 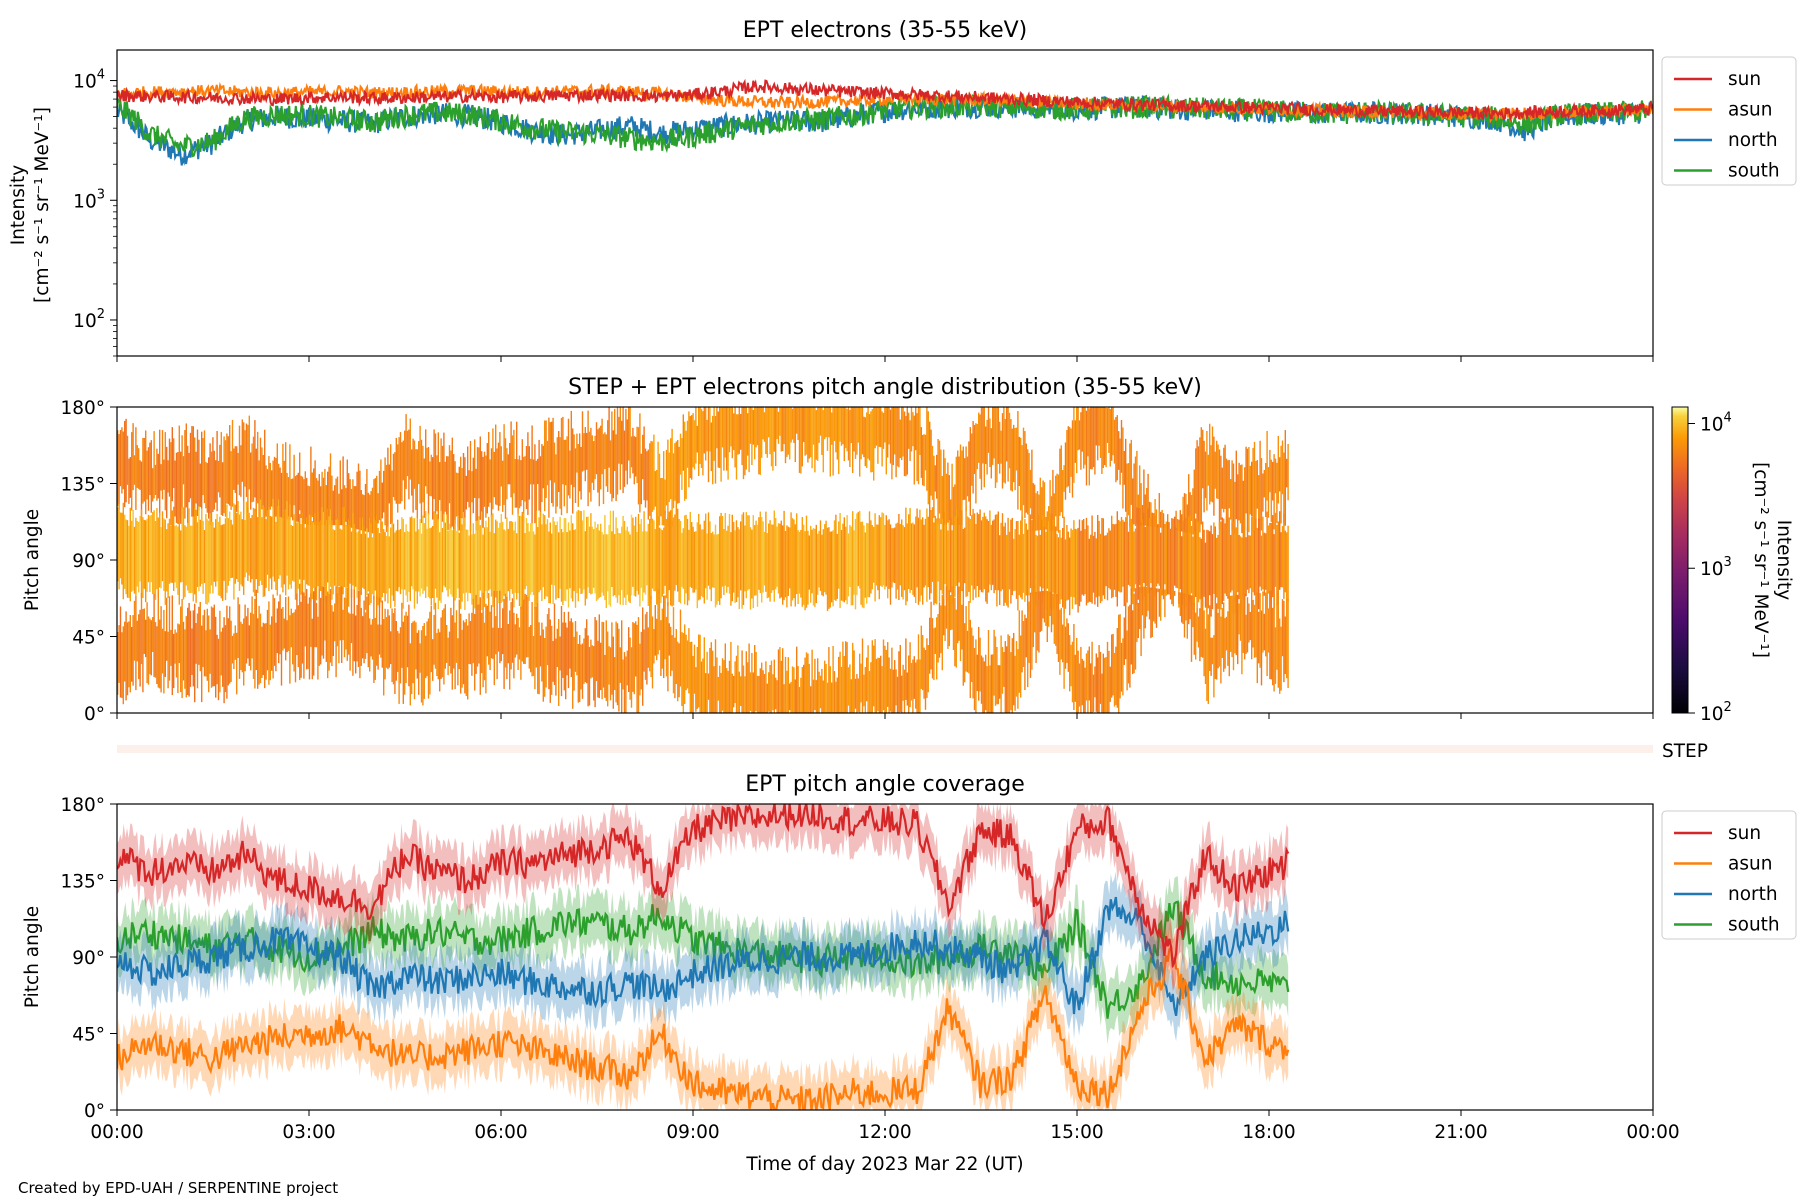 I want to click on panel1-ylabel-line1: Intensity, so click(x=18, y=205).